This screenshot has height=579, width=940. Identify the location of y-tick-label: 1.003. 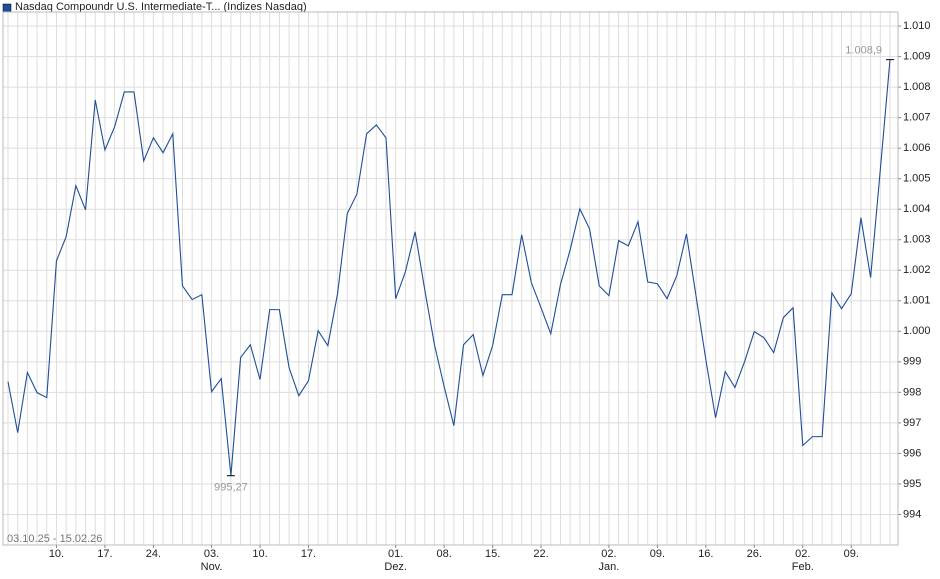
(917, 240).